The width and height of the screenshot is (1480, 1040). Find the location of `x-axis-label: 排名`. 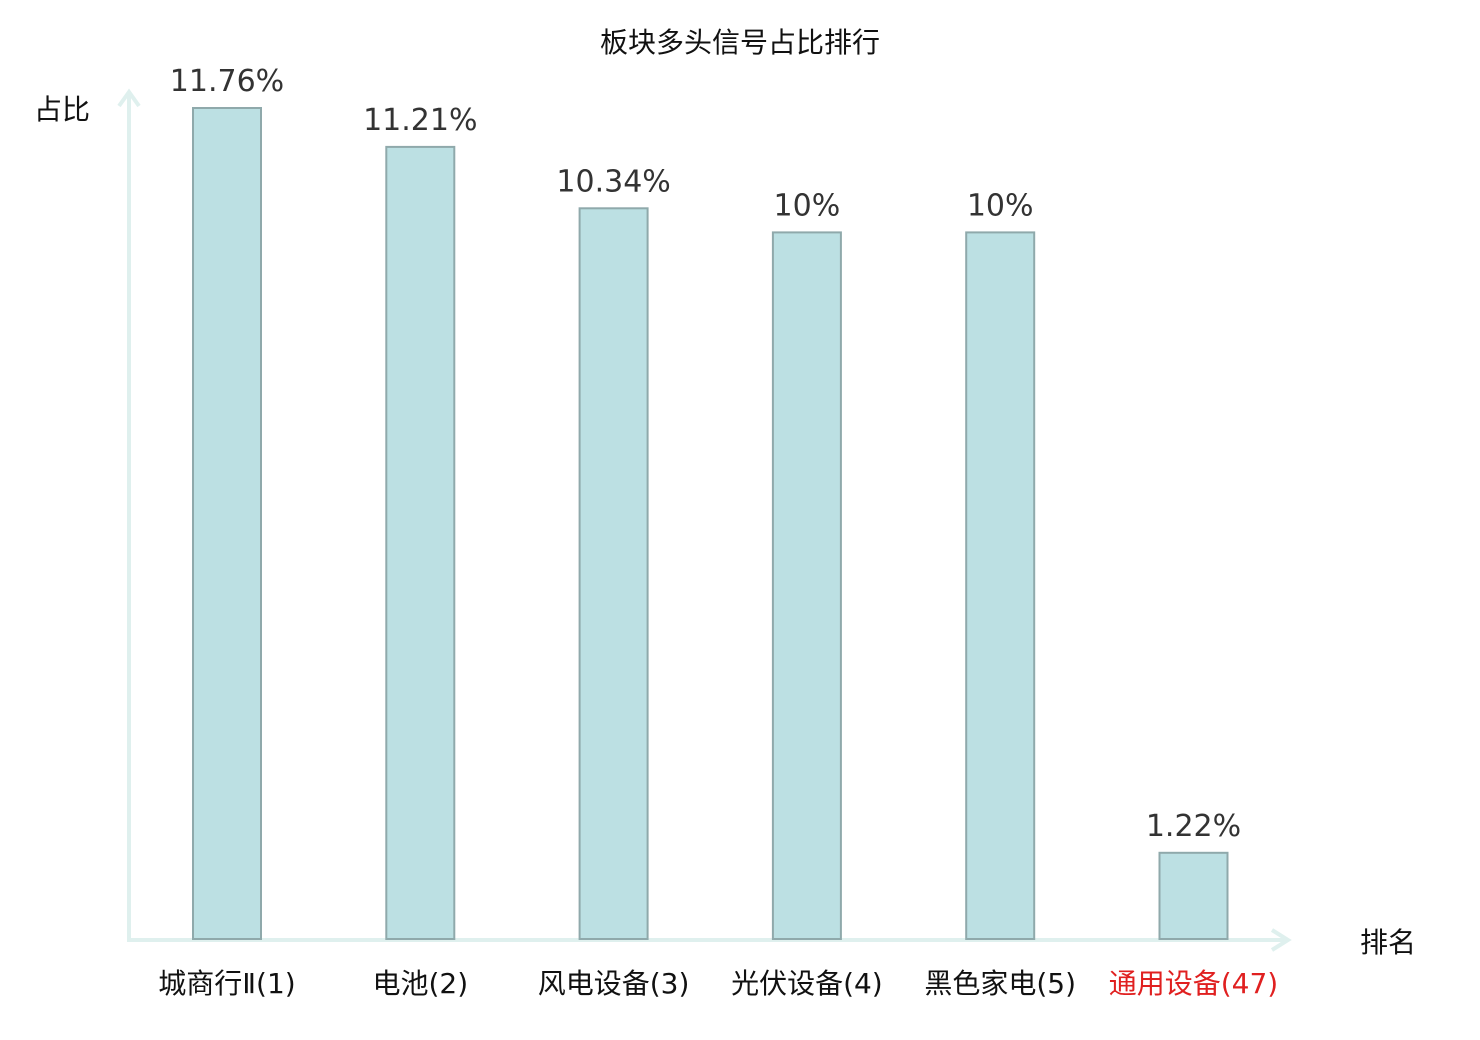

x-axis-label: 排名 is located at coordinates (1388, 942).